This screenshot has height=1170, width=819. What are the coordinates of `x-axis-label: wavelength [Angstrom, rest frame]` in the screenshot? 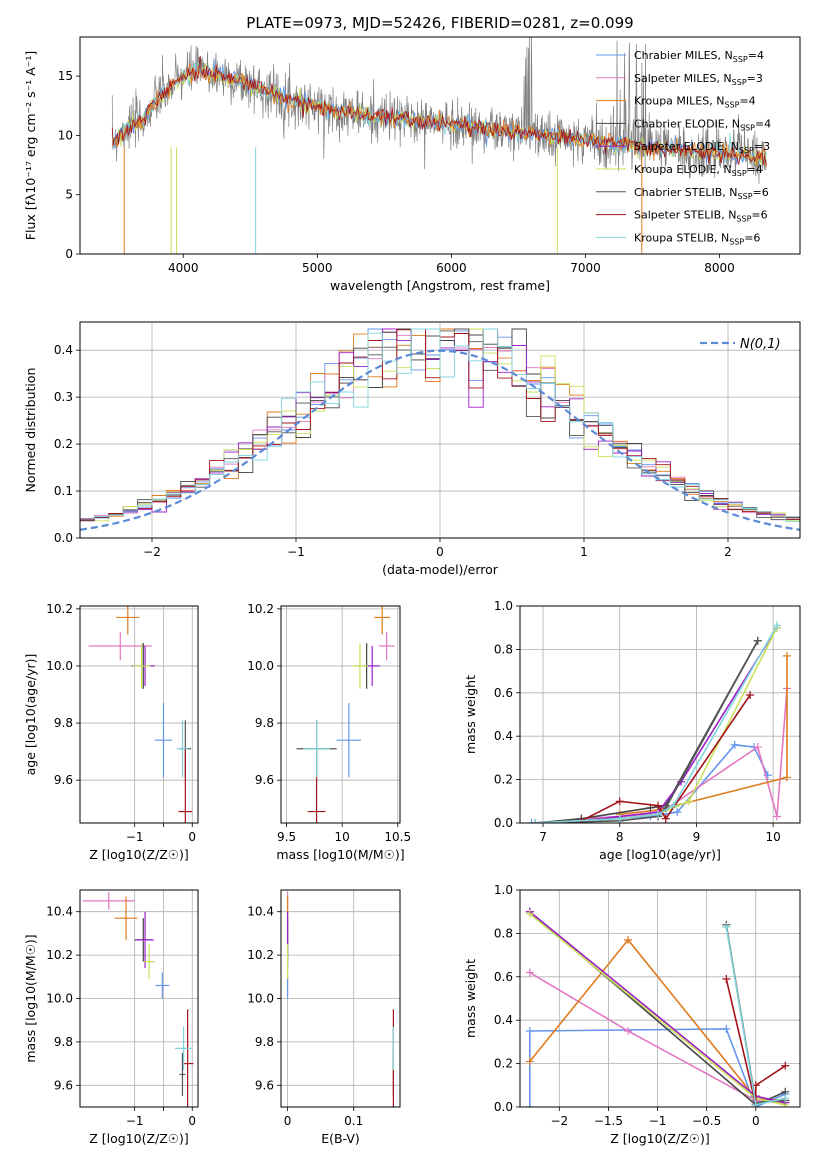 It's located at (440, 285).